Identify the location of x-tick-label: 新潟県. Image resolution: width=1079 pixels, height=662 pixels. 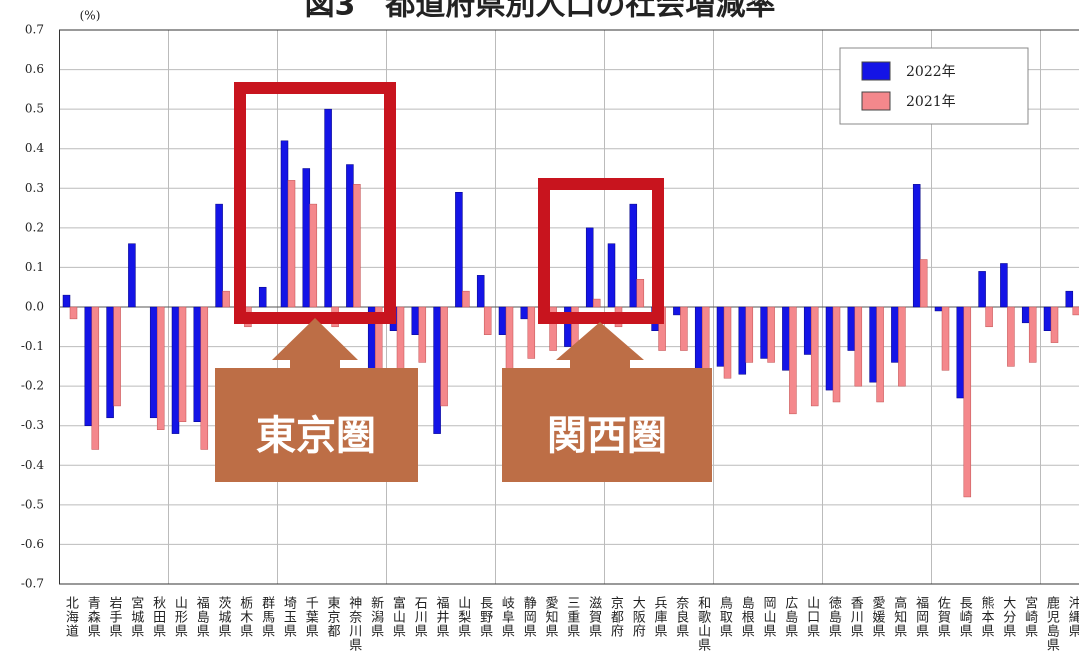
(376, 616).